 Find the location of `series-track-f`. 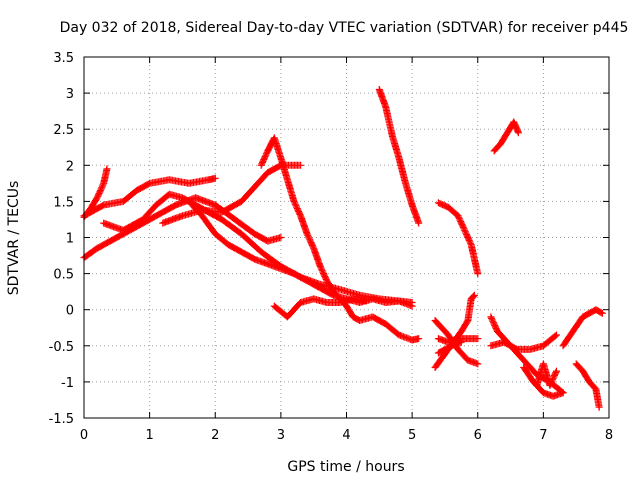

series-track-f is located at coordinates (300, 253).